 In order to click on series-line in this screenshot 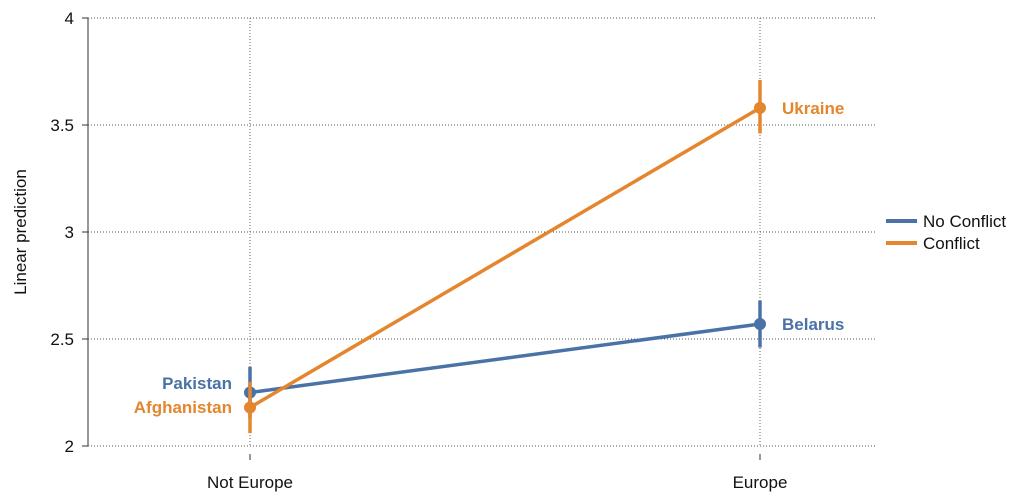, I will do `click(505, 358)`.